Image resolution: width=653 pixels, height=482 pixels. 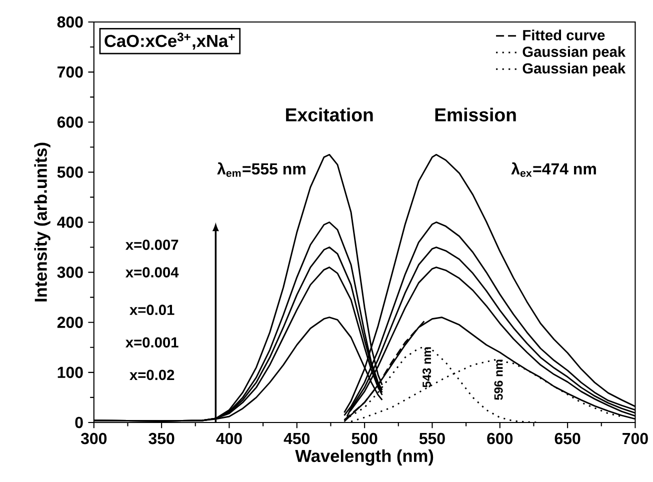 What do you see at coordinates (152, 244) in the screenshot?
I see `annotation: x=0.007` at bounding box center [152, 244].